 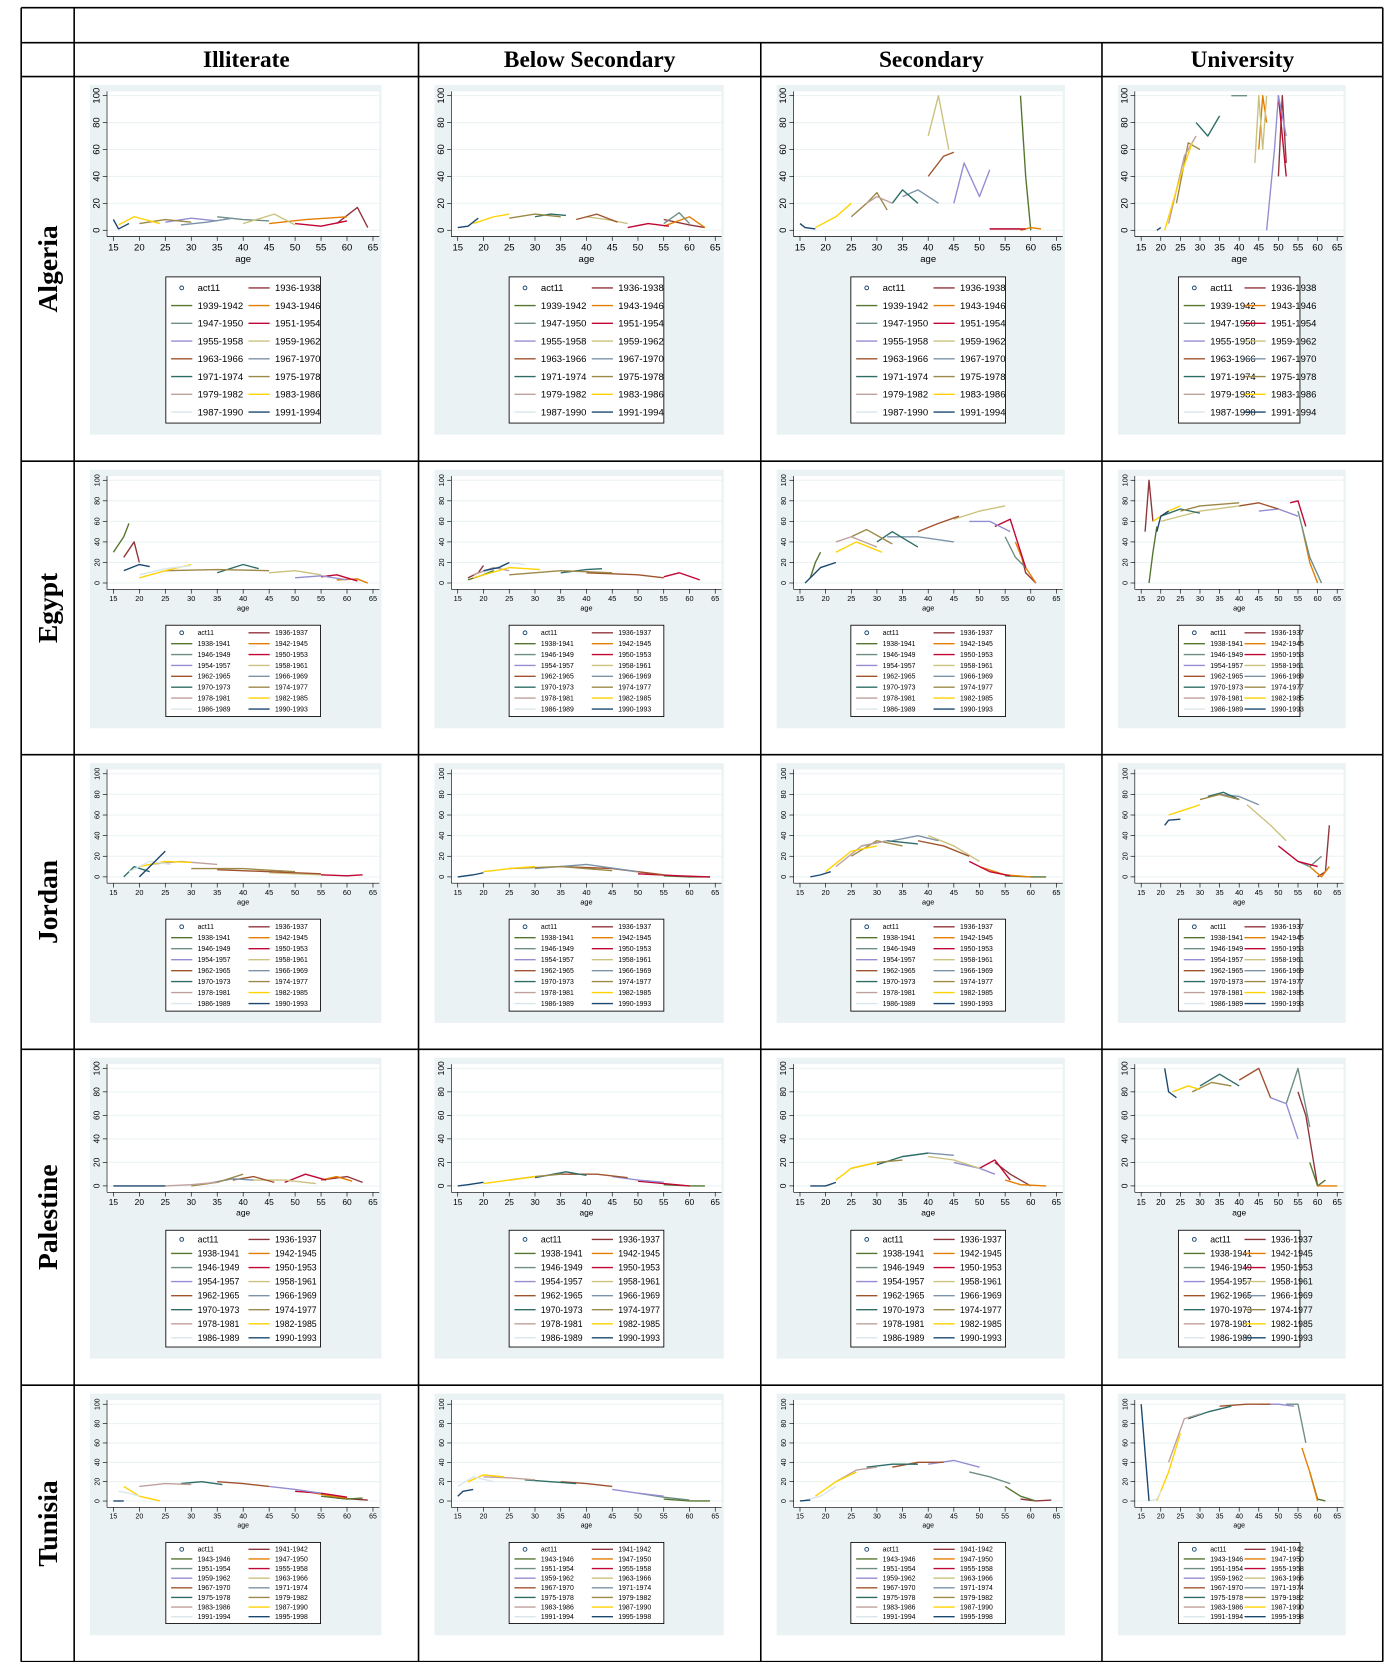 What do you see at coordinates (783, 149) in the screenshot?
I see `y-tick-label: 60` at bounding box center [783, 149].